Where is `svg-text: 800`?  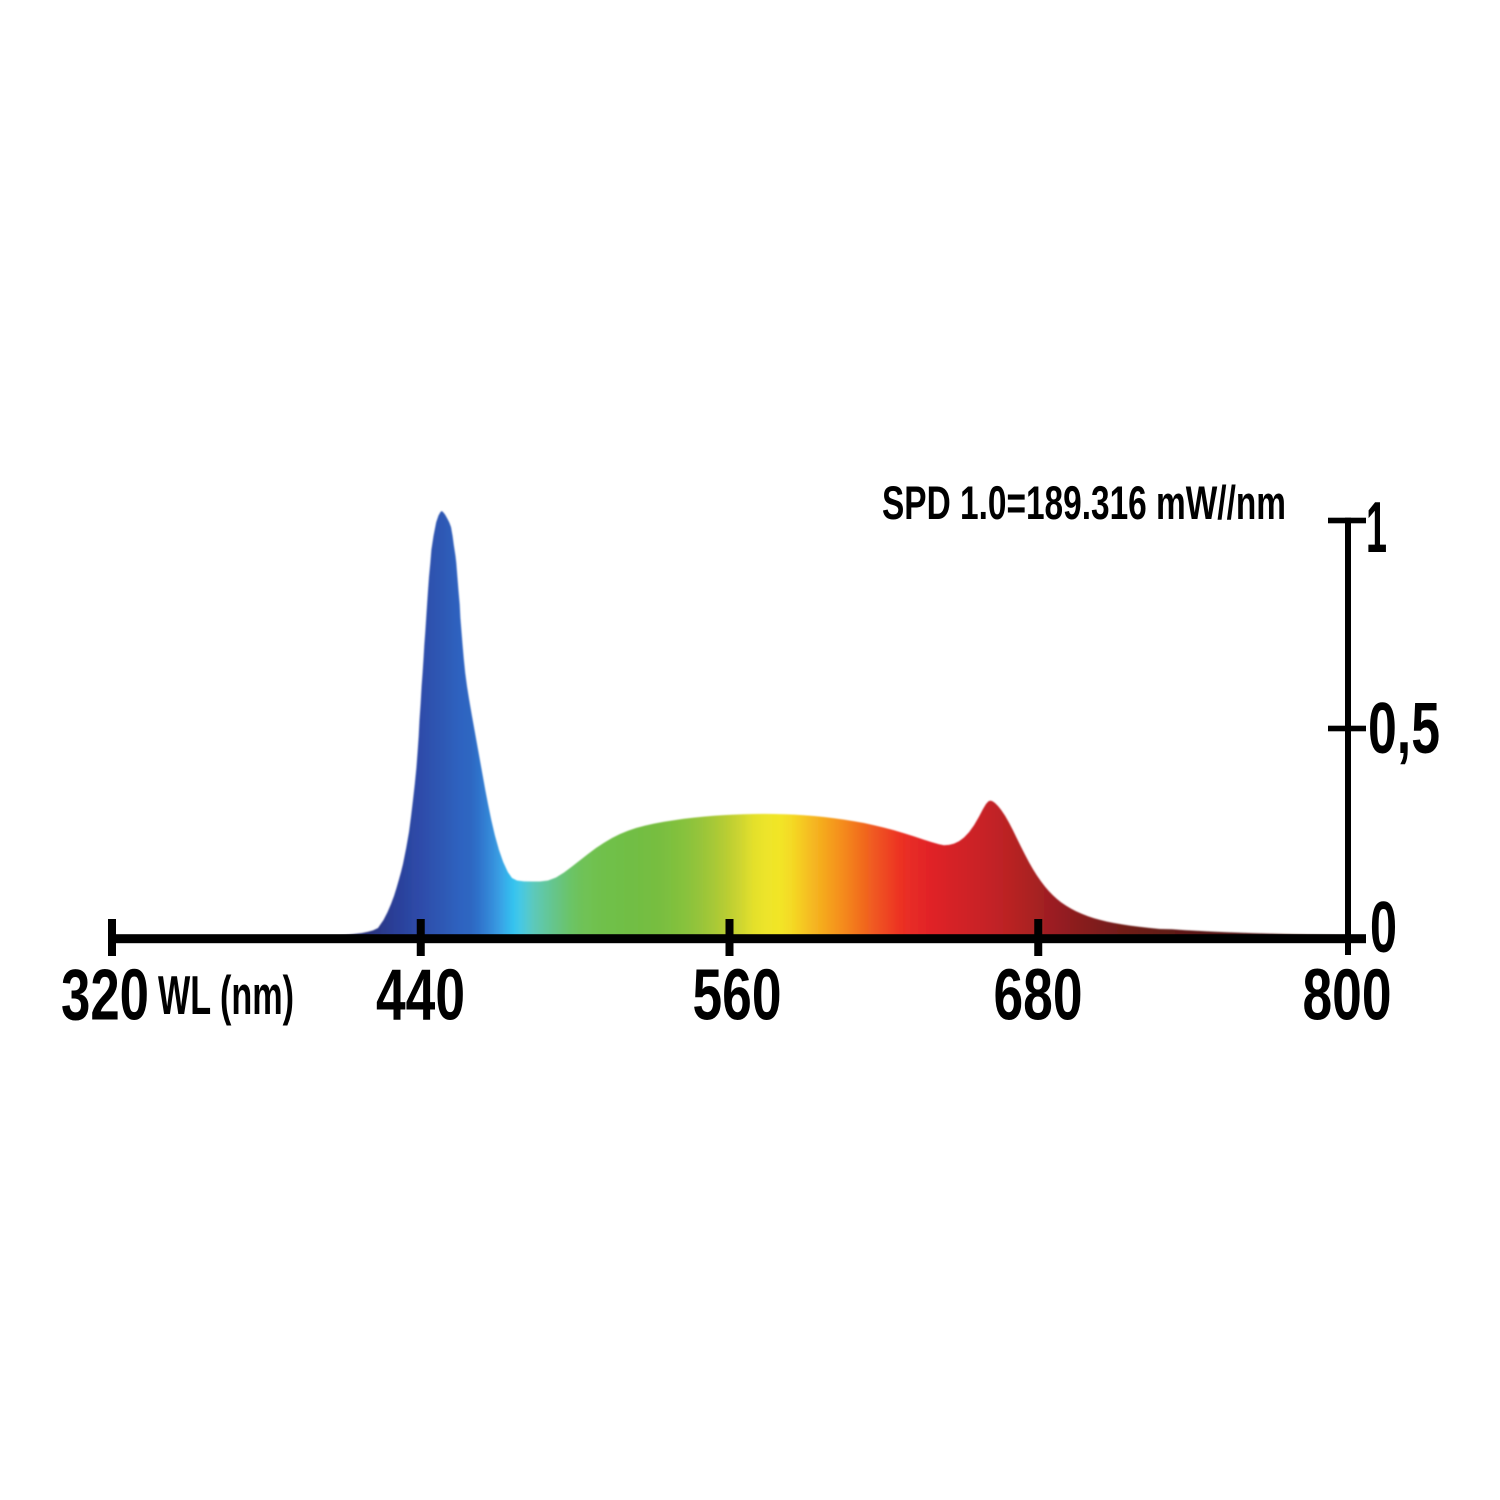
svg-text: 800 is located at coordinates (1347, 996).